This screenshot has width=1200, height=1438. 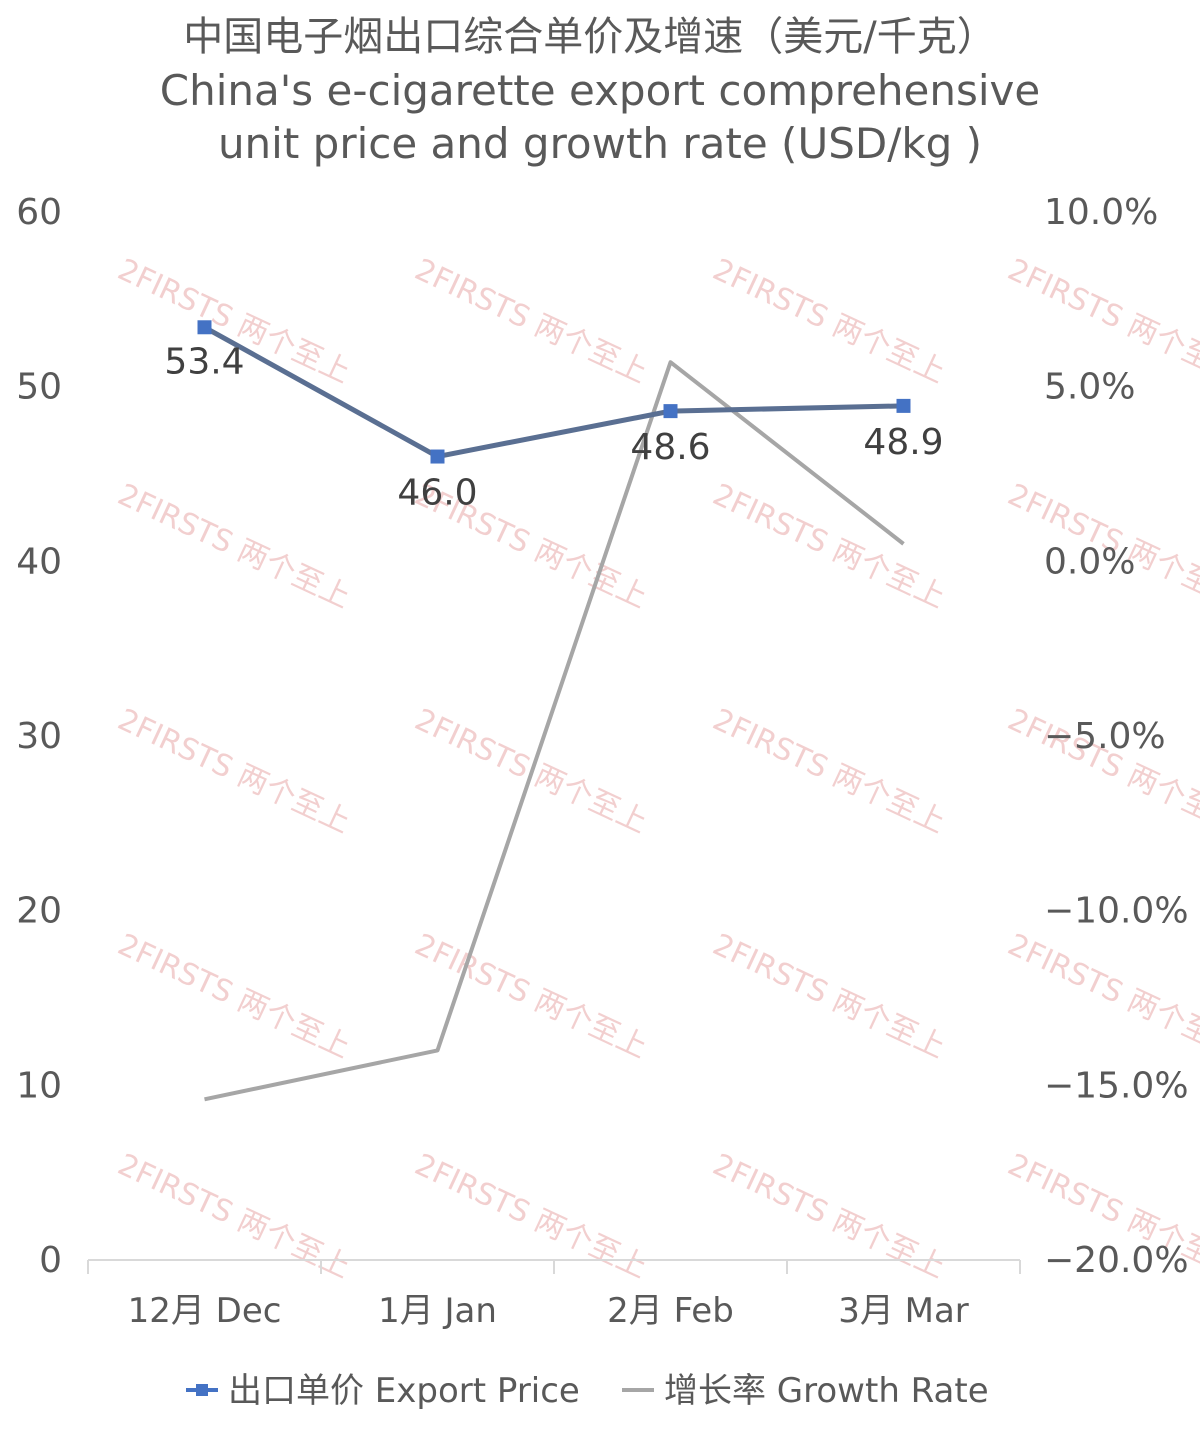 I want to click on export-price-data-label: 46.0, so click(x=437, y=493).